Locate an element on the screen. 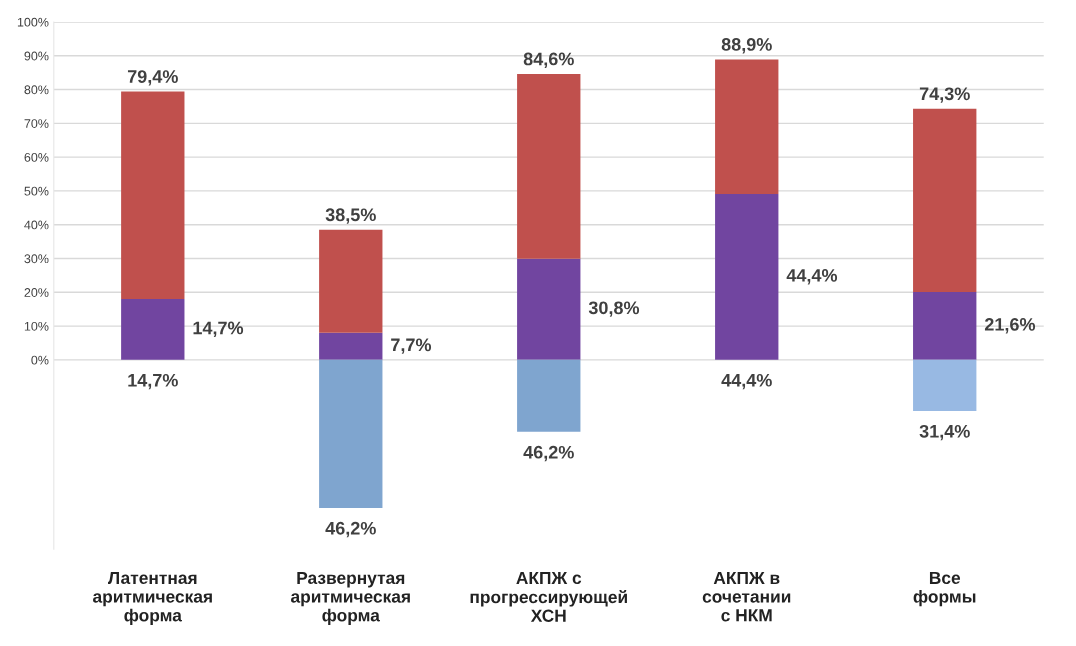  y-tick-label: 50% is located at coordinates (36, 191).